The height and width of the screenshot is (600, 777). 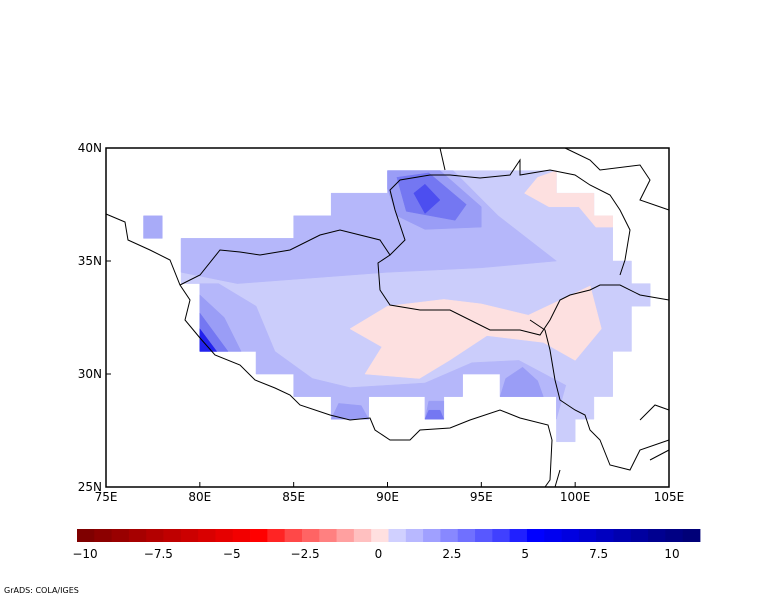 I want to click on y-tick-label: 35N, so click(x=90, y=261).